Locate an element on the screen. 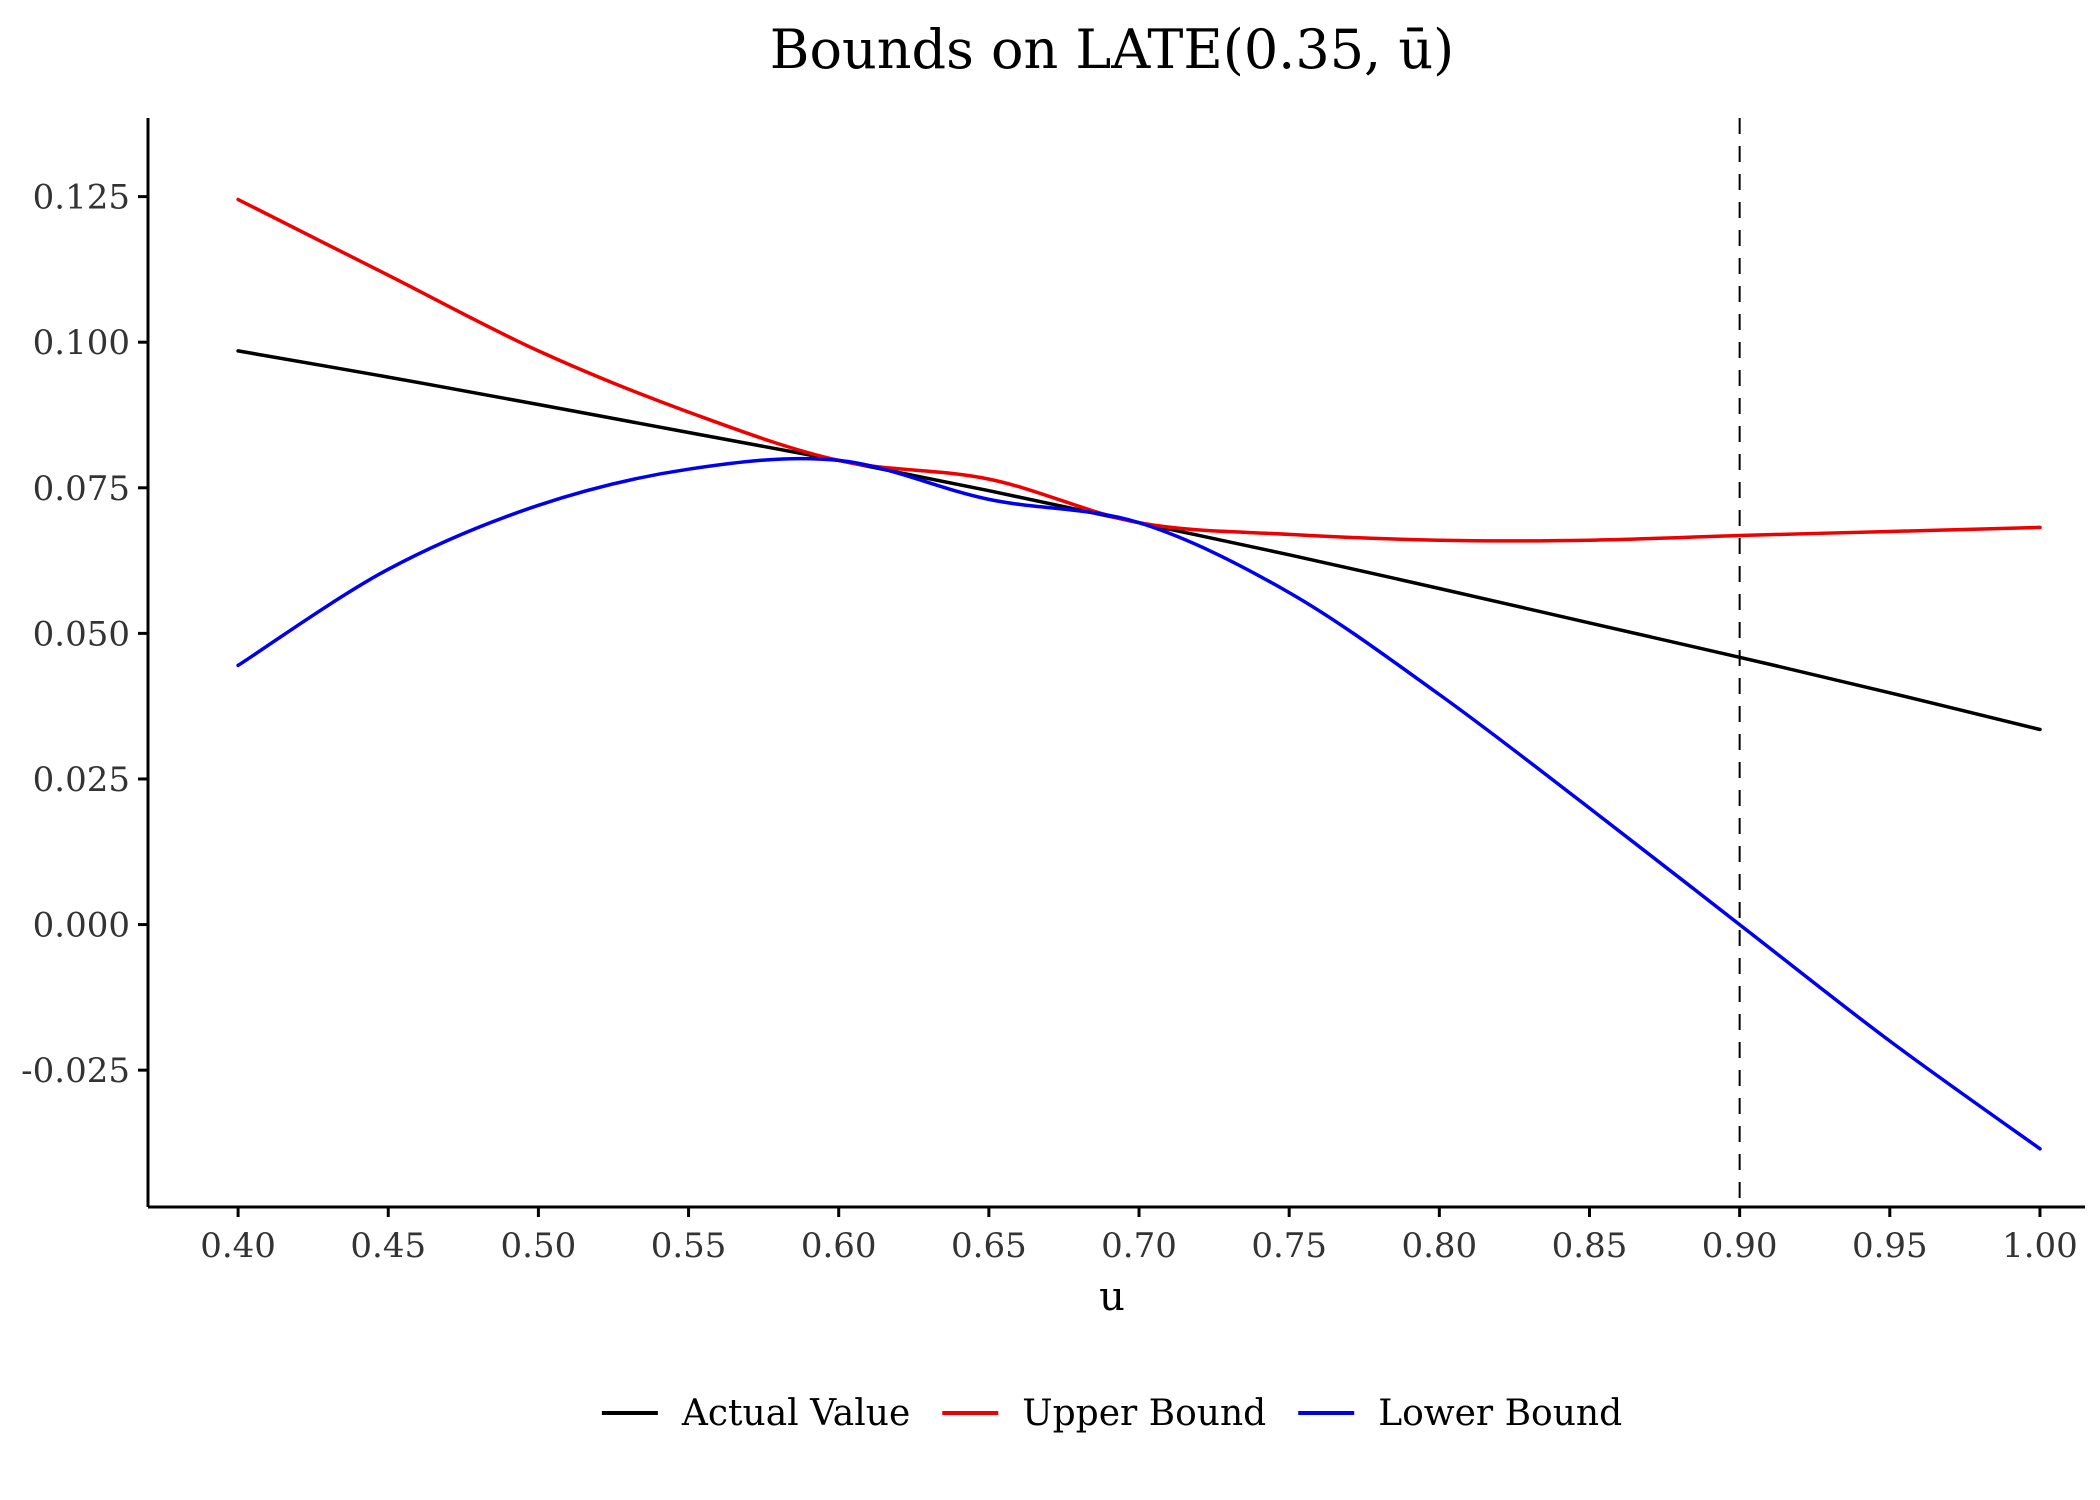 Image resolution: width=2100 pixels, height=1500 pixels. x-tick-label: 1.00 is located at coordinates (2040, 1246).